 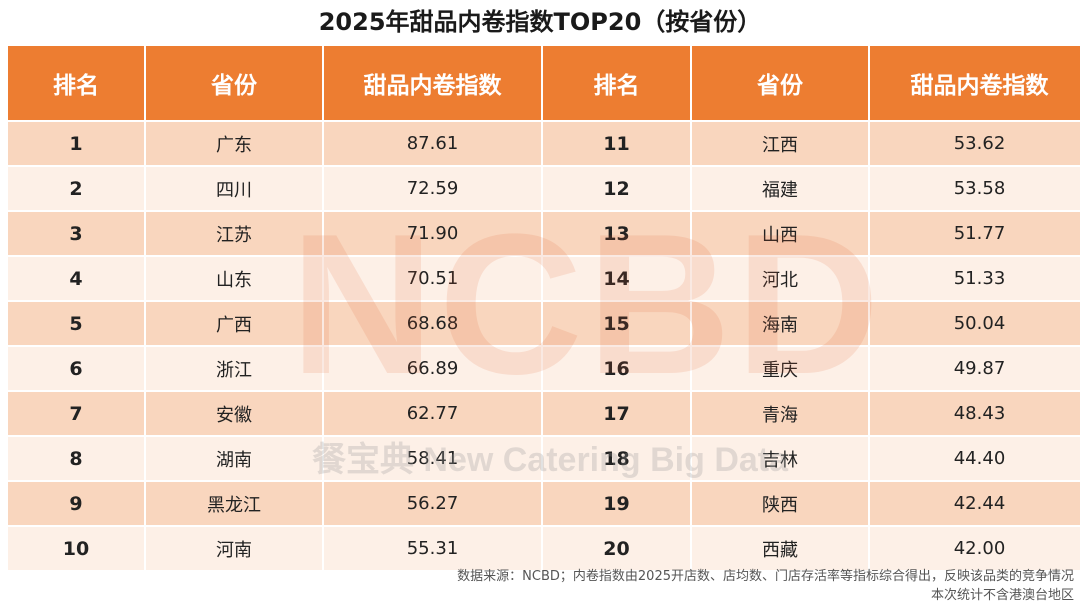 What do you see at coordinates (433, 323) in the screenshot?
I see `index-cell: 68.68` at bounding box center [433, 323].